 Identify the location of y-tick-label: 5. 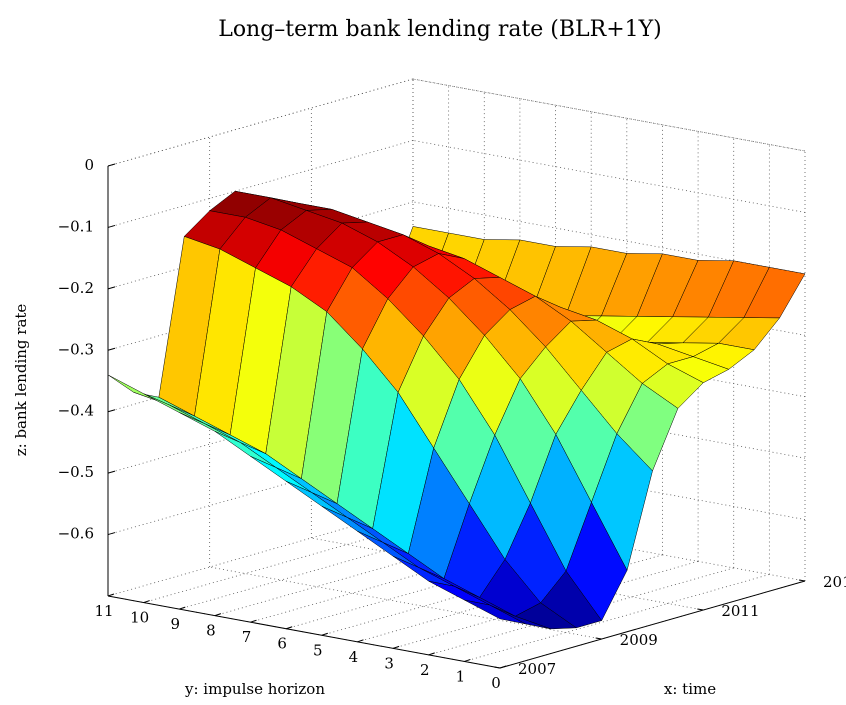
(318, 650).